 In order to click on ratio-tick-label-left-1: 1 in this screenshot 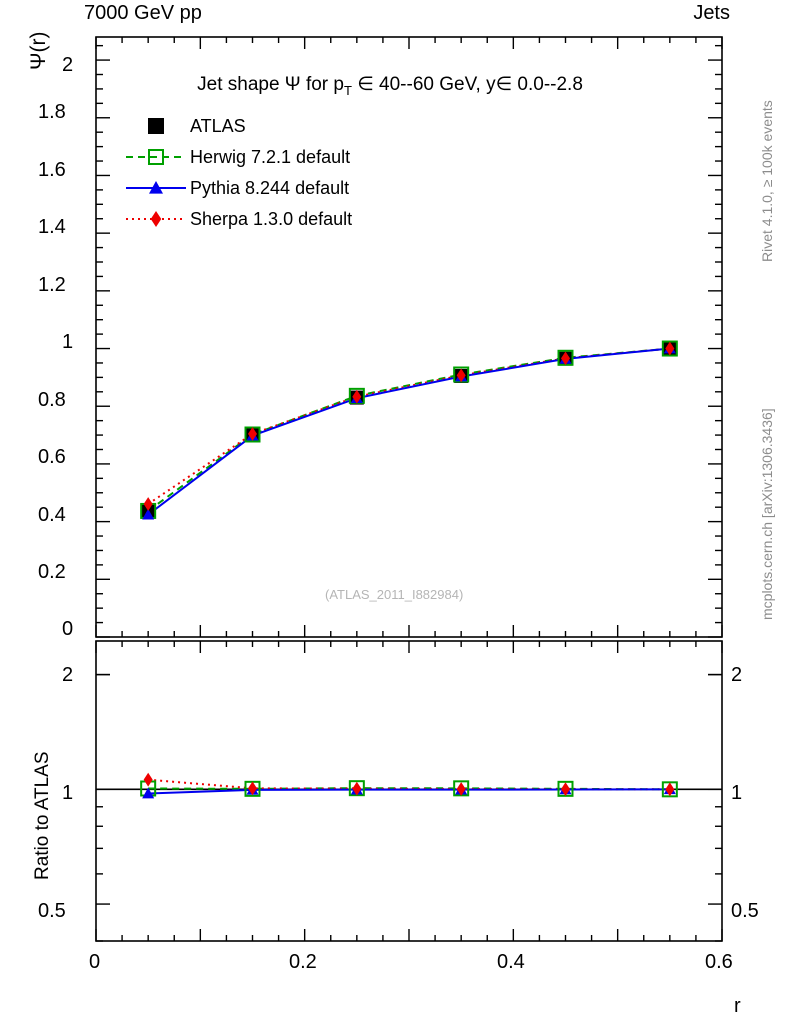, I will do `click(68, 793)`.